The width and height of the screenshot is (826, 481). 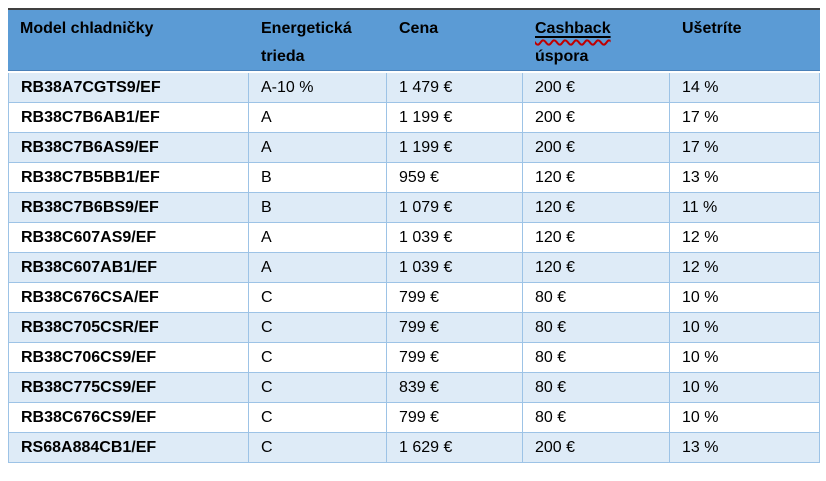 I want to click on table-row: RB38C706CS9/EF C 799 €80 €10 %, so click(x=414, y=358).